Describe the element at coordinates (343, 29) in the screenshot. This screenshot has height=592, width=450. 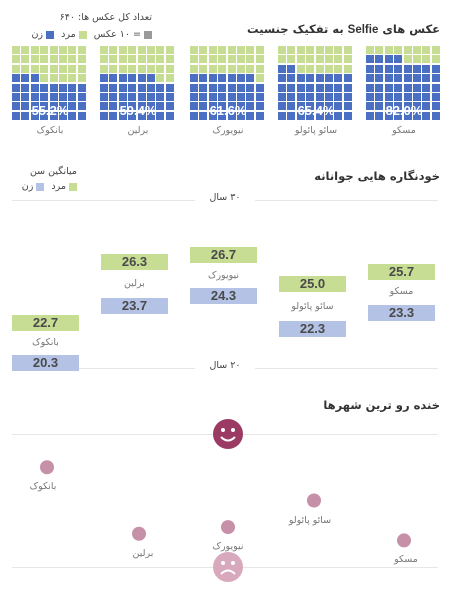
I see `section1-title: عکس های Selfie به تفکیک جنسیت` at that location.